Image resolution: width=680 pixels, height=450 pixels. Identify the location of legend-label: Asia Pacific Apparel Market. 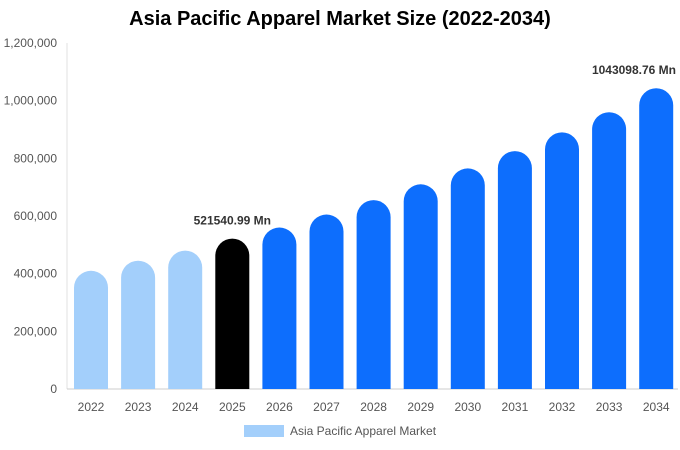
(363, 431).